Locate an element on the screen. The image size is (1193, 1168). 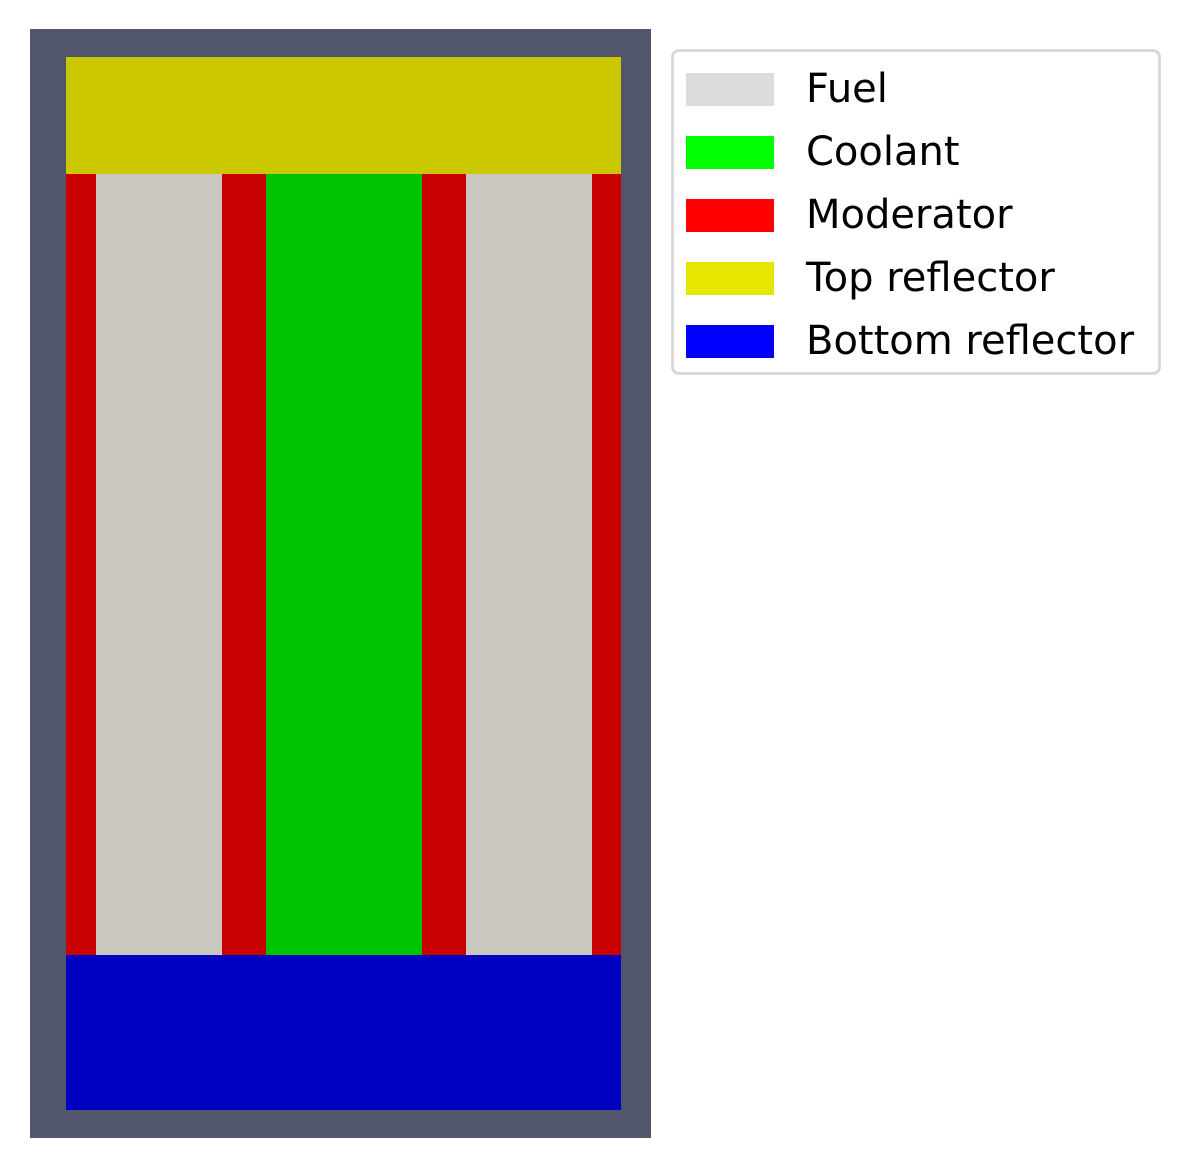
legend-item-bottom-reflector: Bottom reflector is located at coordinates (921, 341).